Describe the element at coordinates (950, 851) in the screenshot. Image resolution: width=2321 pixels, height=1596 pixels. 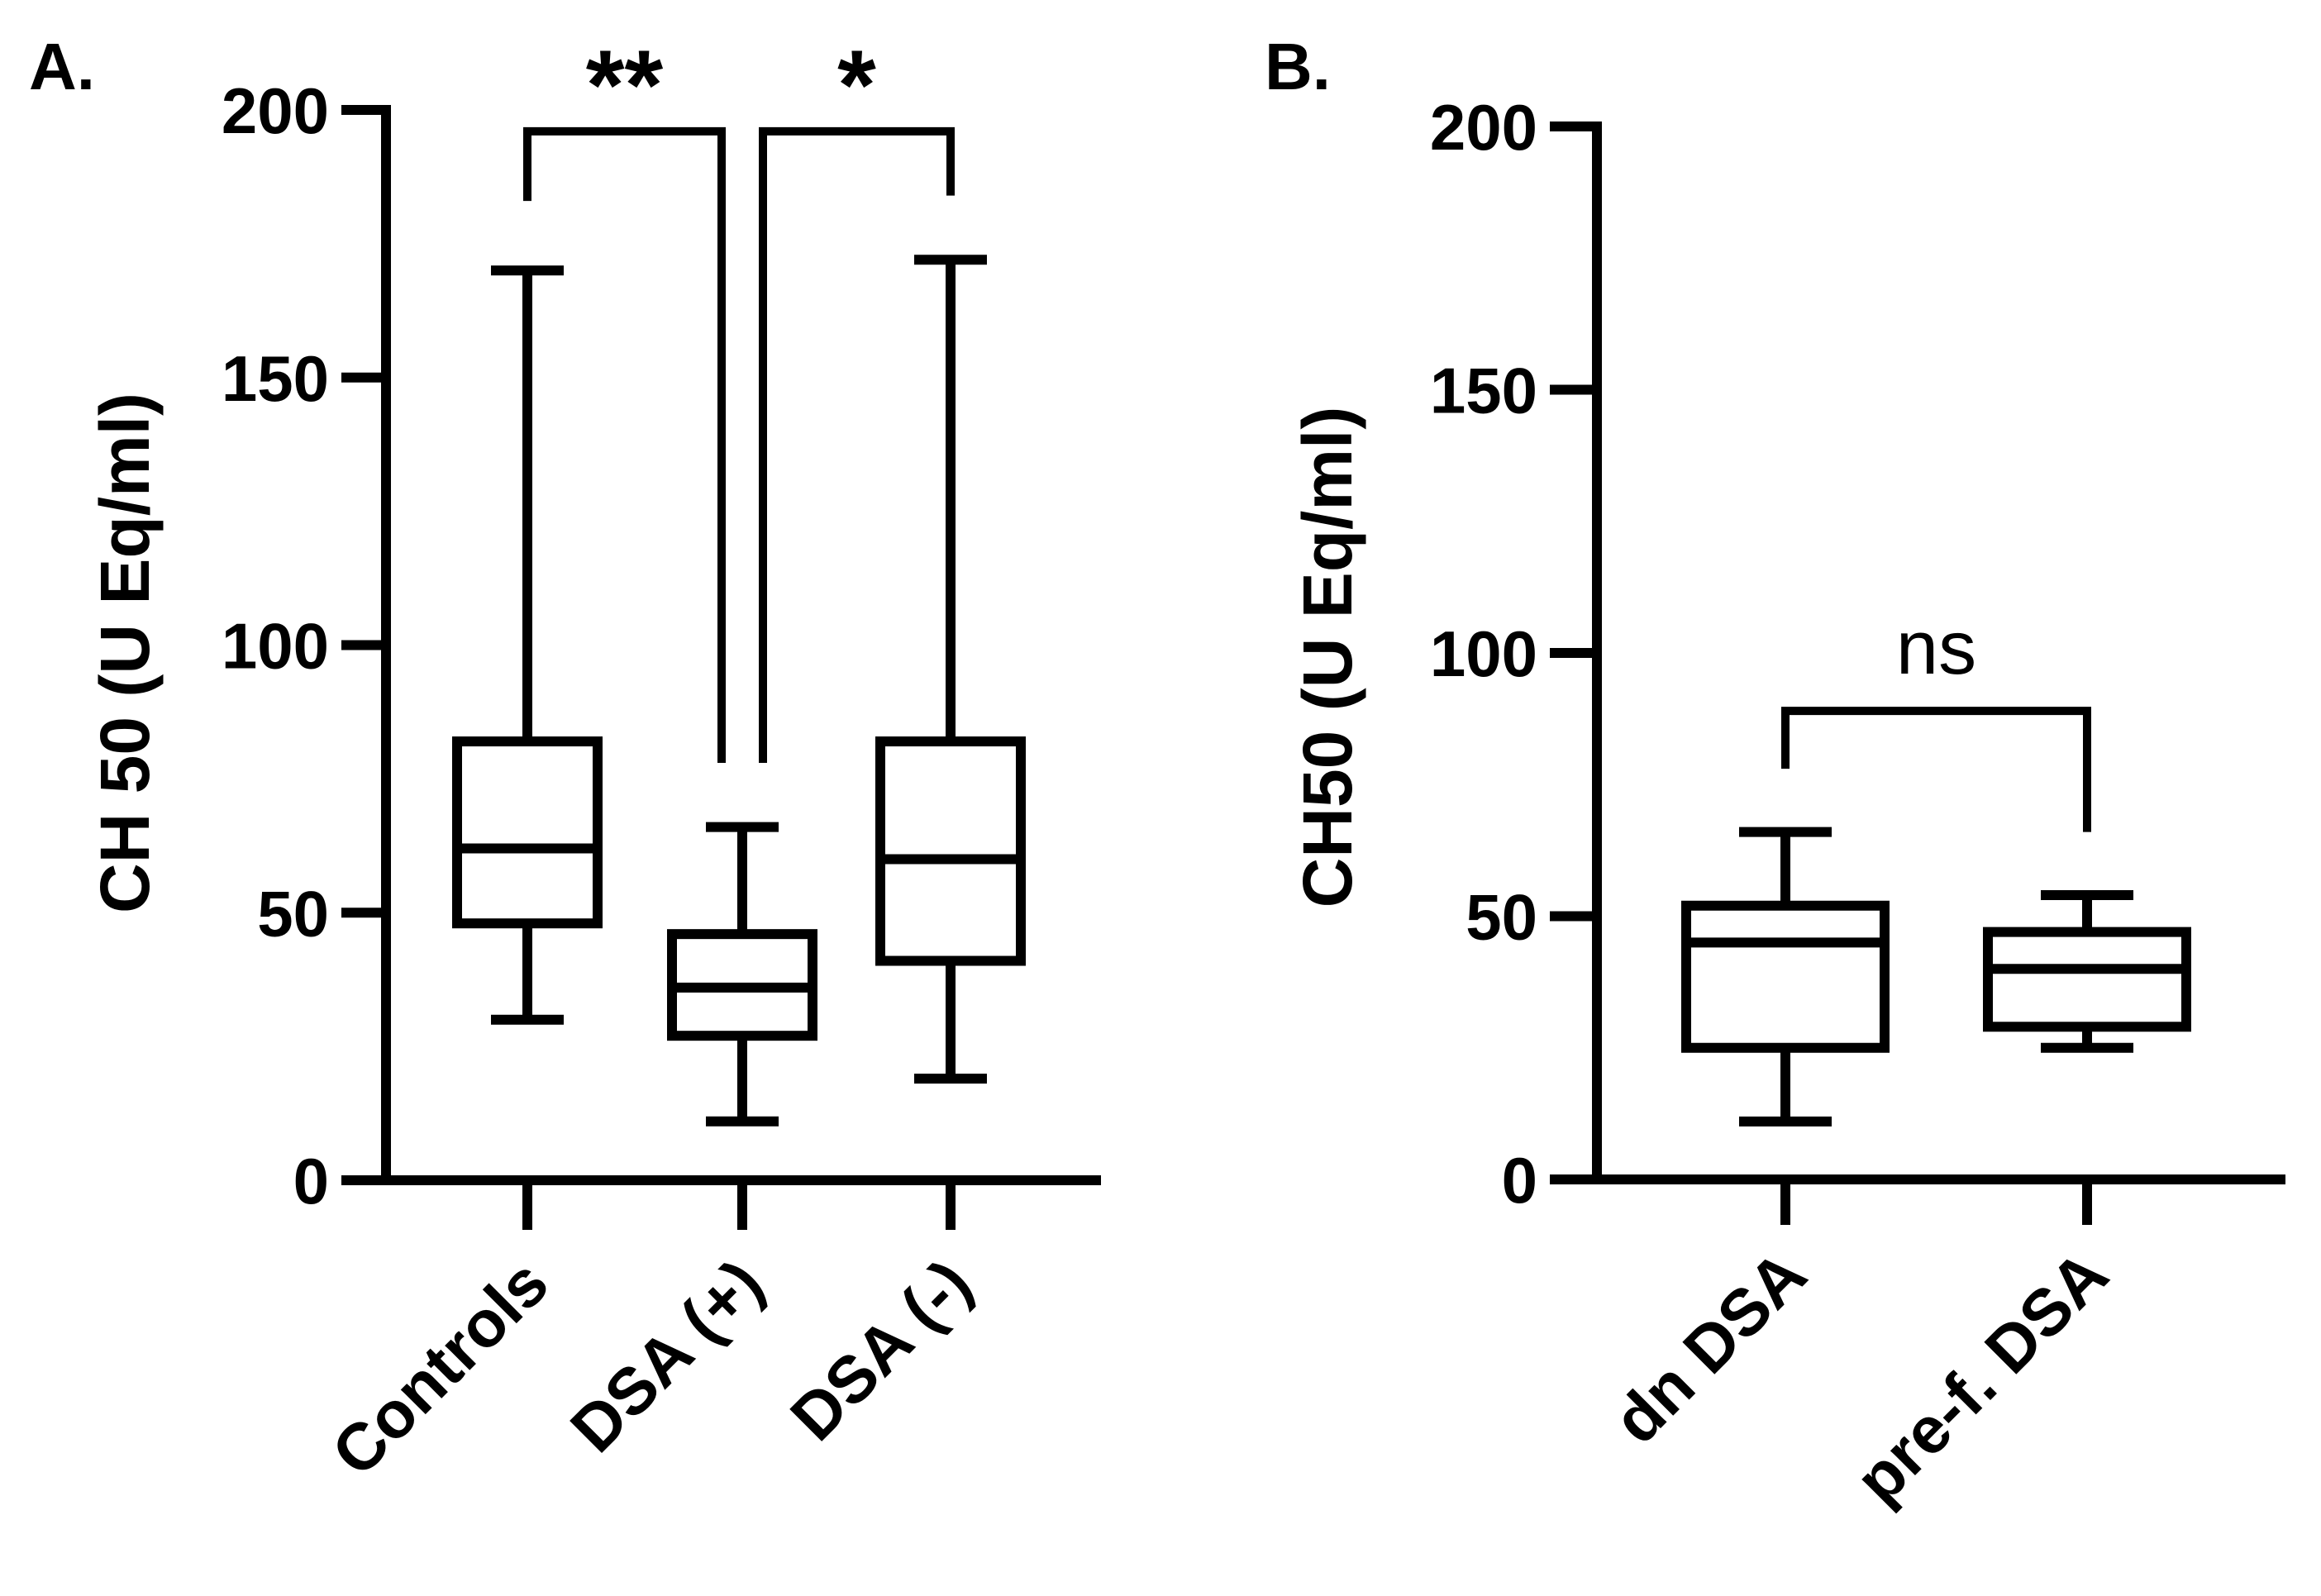
I see `panel-a-box-2-iqr-rect` at that location.